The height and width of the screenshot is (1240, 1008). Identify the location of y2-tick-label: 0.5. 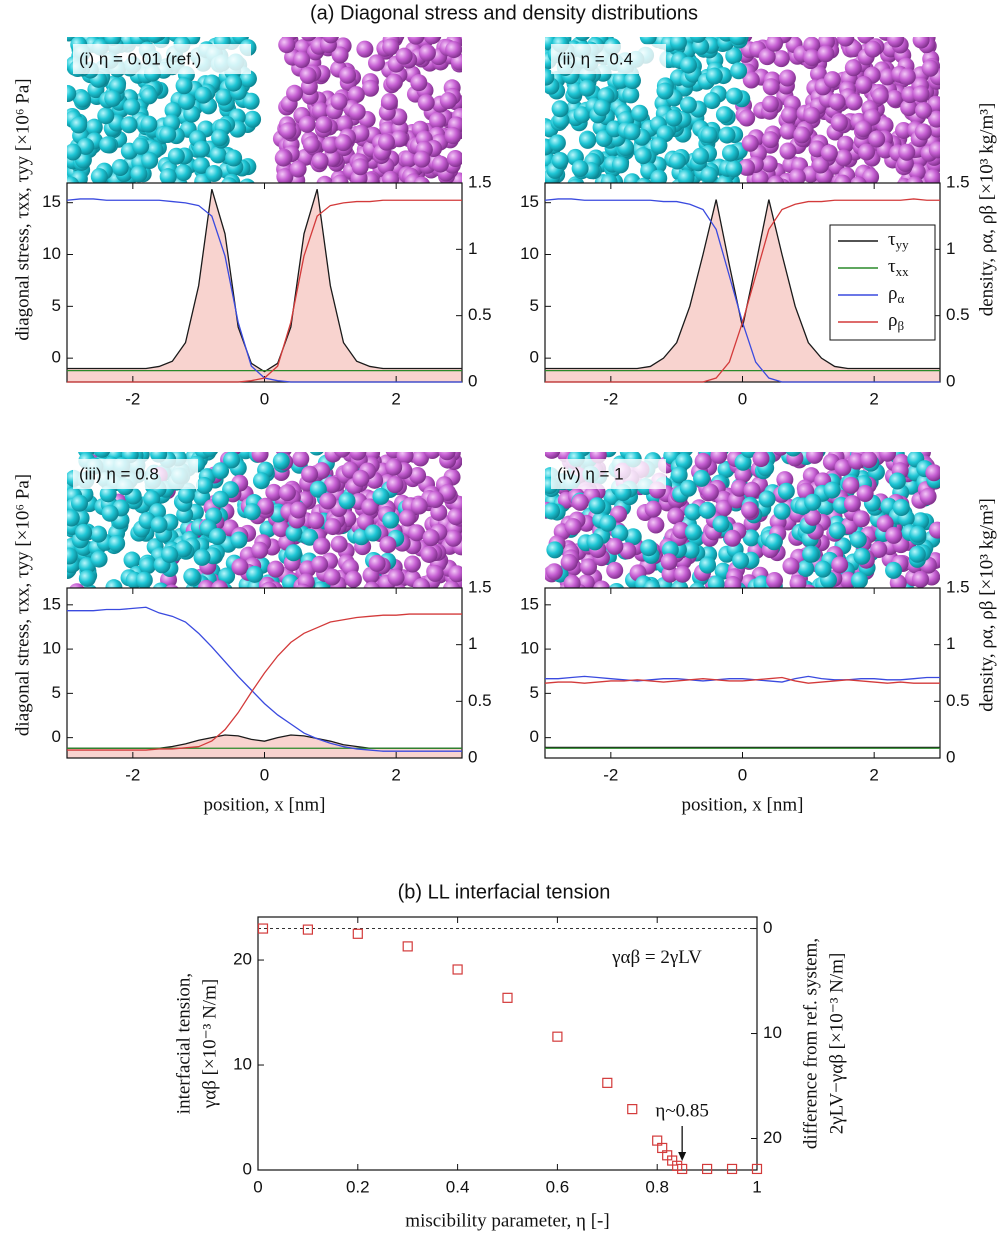
(958, 700).